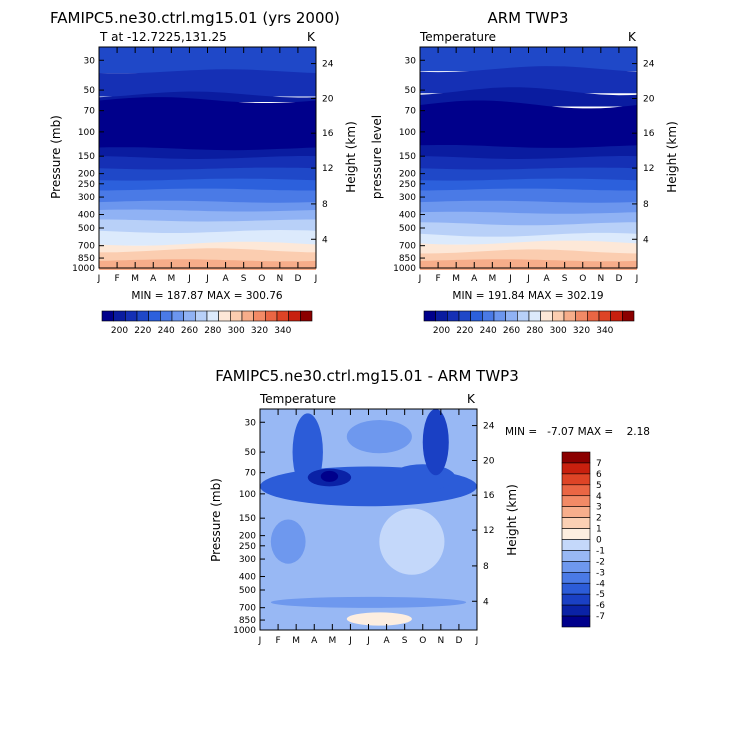  Describe the element at coordinates (600, 606) in the screenshot. I see `colorbar-label: -6` at that location.